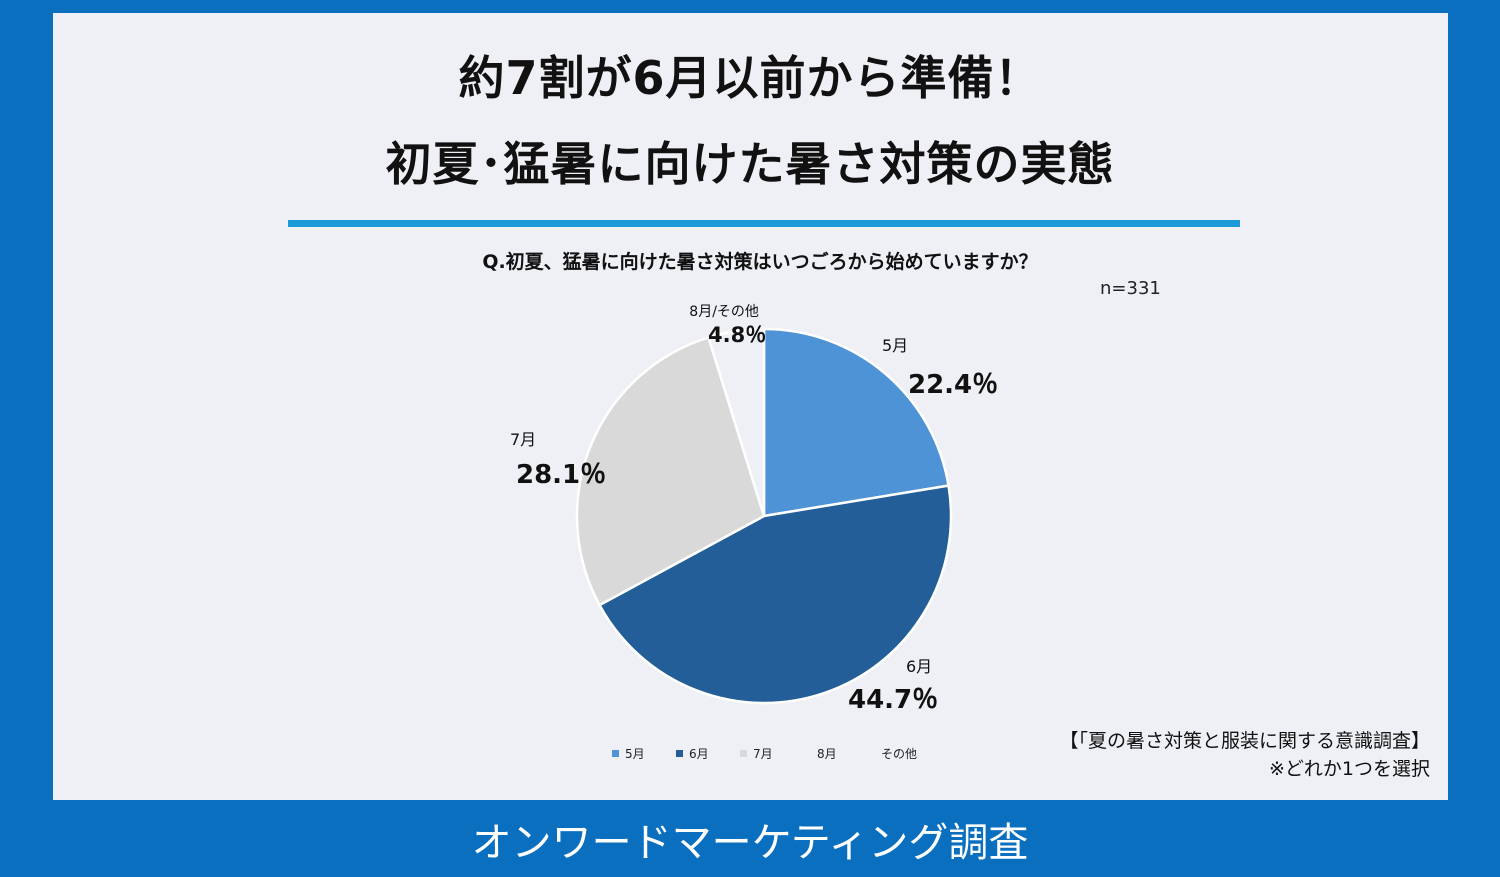 The width and height of the screenshot is (1500, 877). I want to click on legend-label-august: 8月, so click(827, 754).